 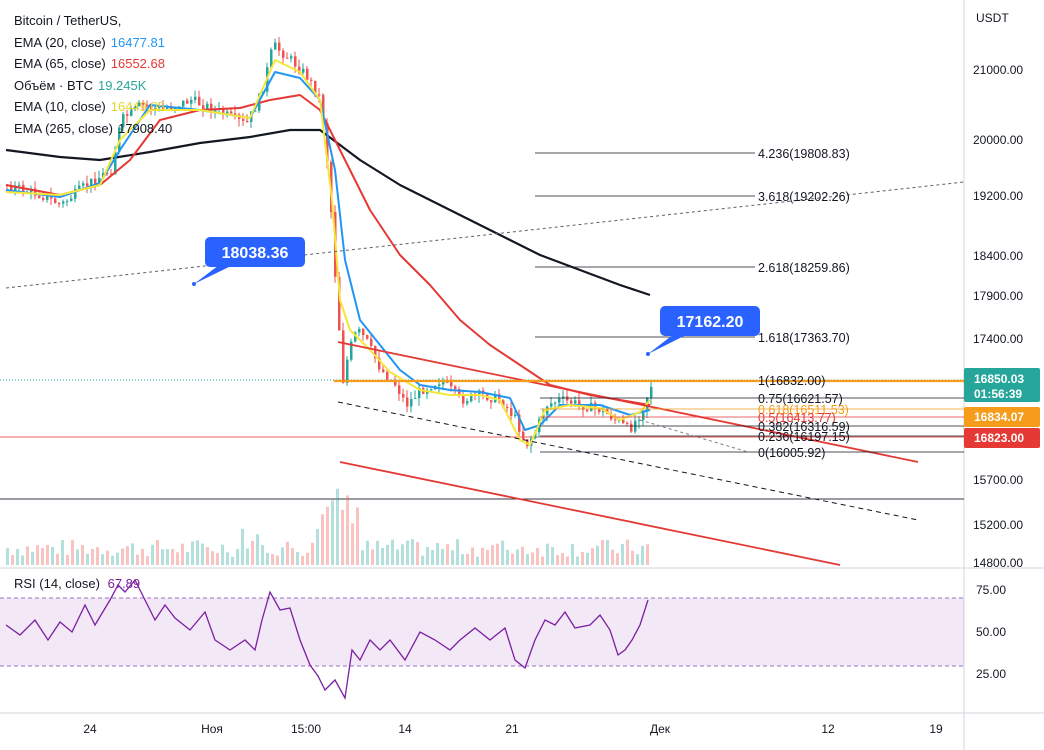 I want to click on price-tick-label: 14800.00, so click(x=998, y=563).